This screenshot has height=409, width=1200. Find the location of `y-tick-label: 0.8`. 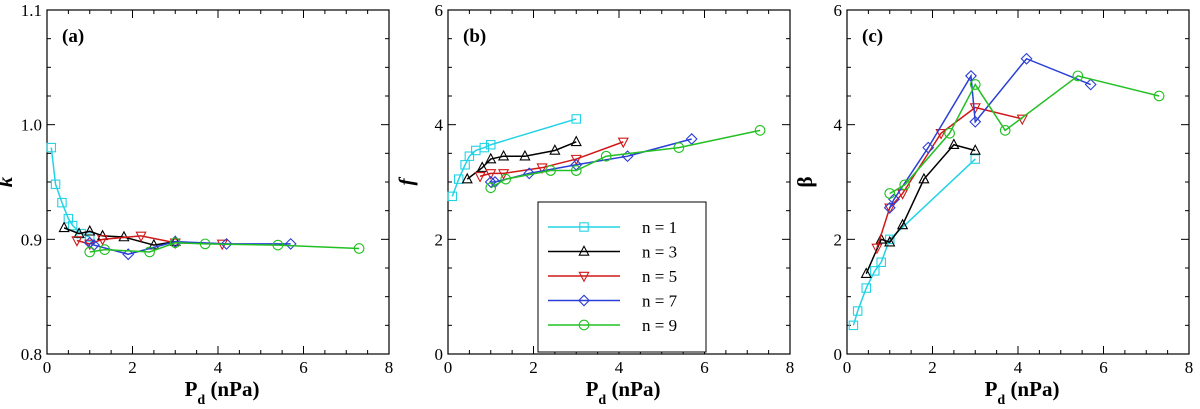

y-tick-label: 0.8 is located at coordinates (31, 354).